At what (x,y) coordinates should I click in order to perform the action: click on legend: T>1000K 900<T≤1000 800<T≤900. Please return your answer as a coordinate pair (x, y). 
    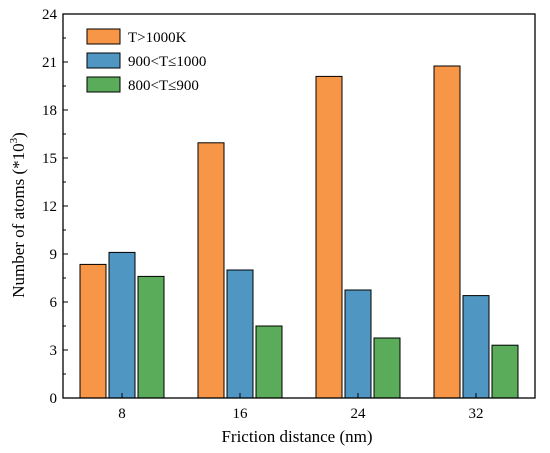
    Looking at the image, I should click on (146, 61).